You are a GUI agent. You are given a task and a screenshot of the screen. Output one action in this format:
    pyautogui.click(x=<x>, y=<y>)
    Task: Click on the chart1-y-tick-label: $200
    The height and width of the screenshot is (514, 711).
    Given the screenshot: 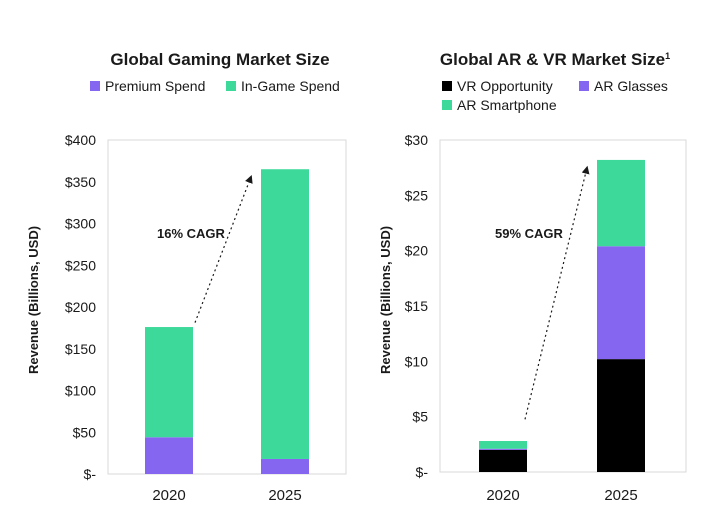 What is the action you would take?
    pyautogui.click(x=80, y=307)
    